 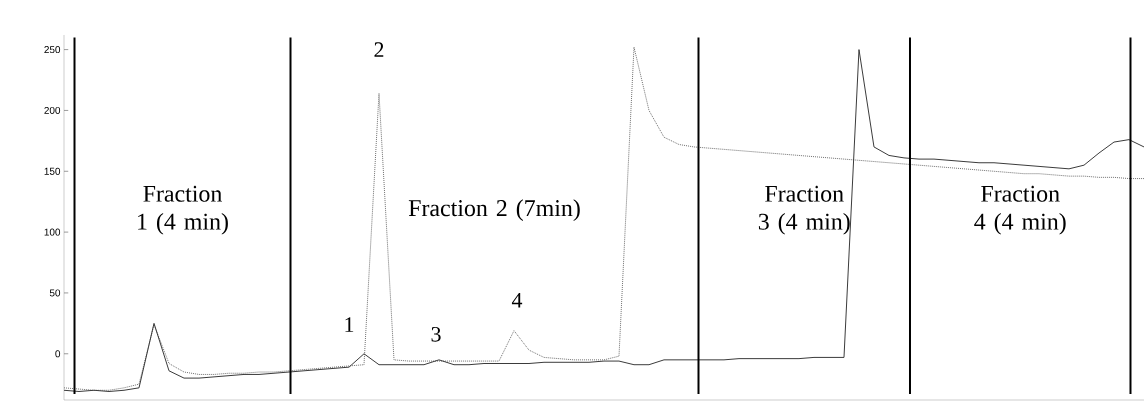 I want to click on annotation: Fraction 2 (7min), so click(x=494, y=210).